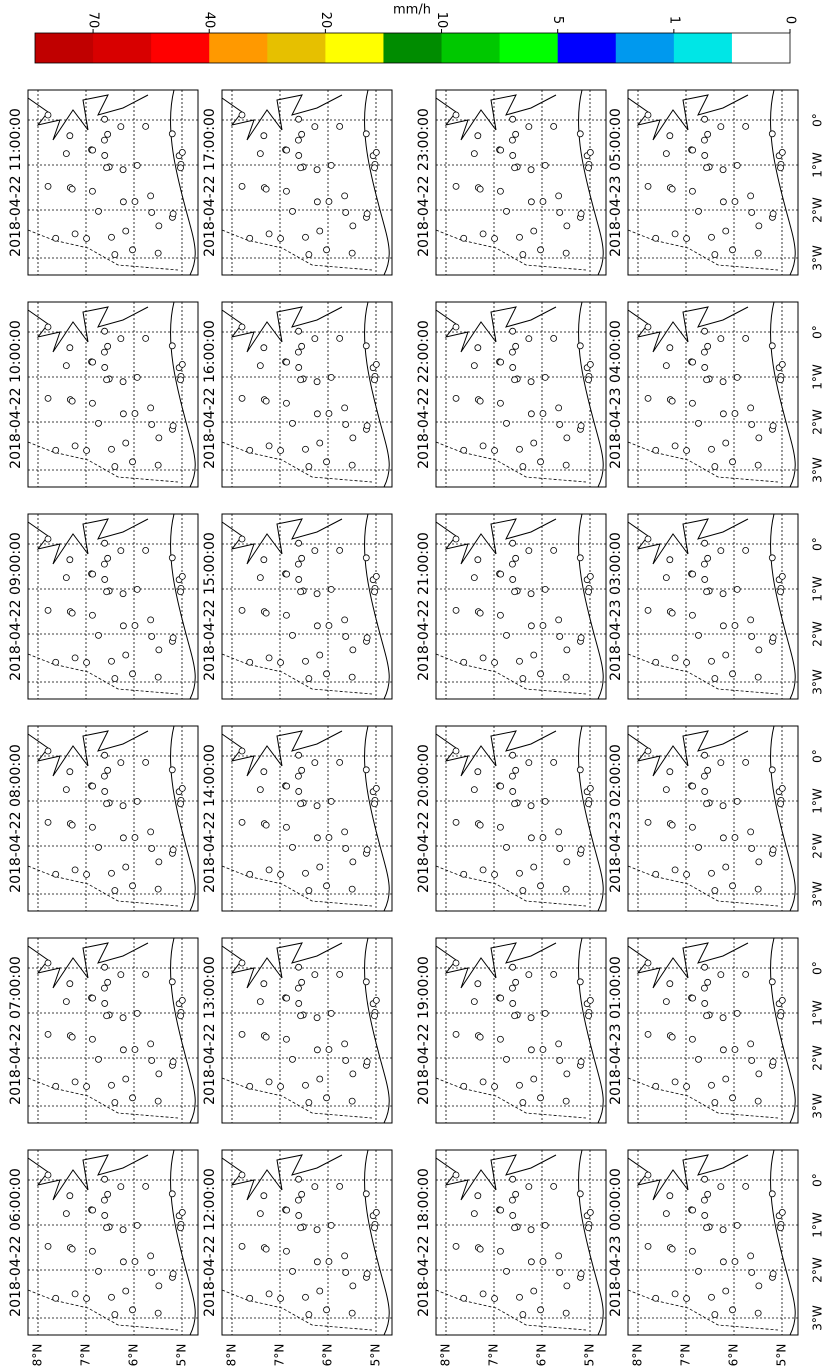 Image resolution: width=834 pixels, height=1371 pixels. I want to click on colorbar-frame, so click(412, 48).